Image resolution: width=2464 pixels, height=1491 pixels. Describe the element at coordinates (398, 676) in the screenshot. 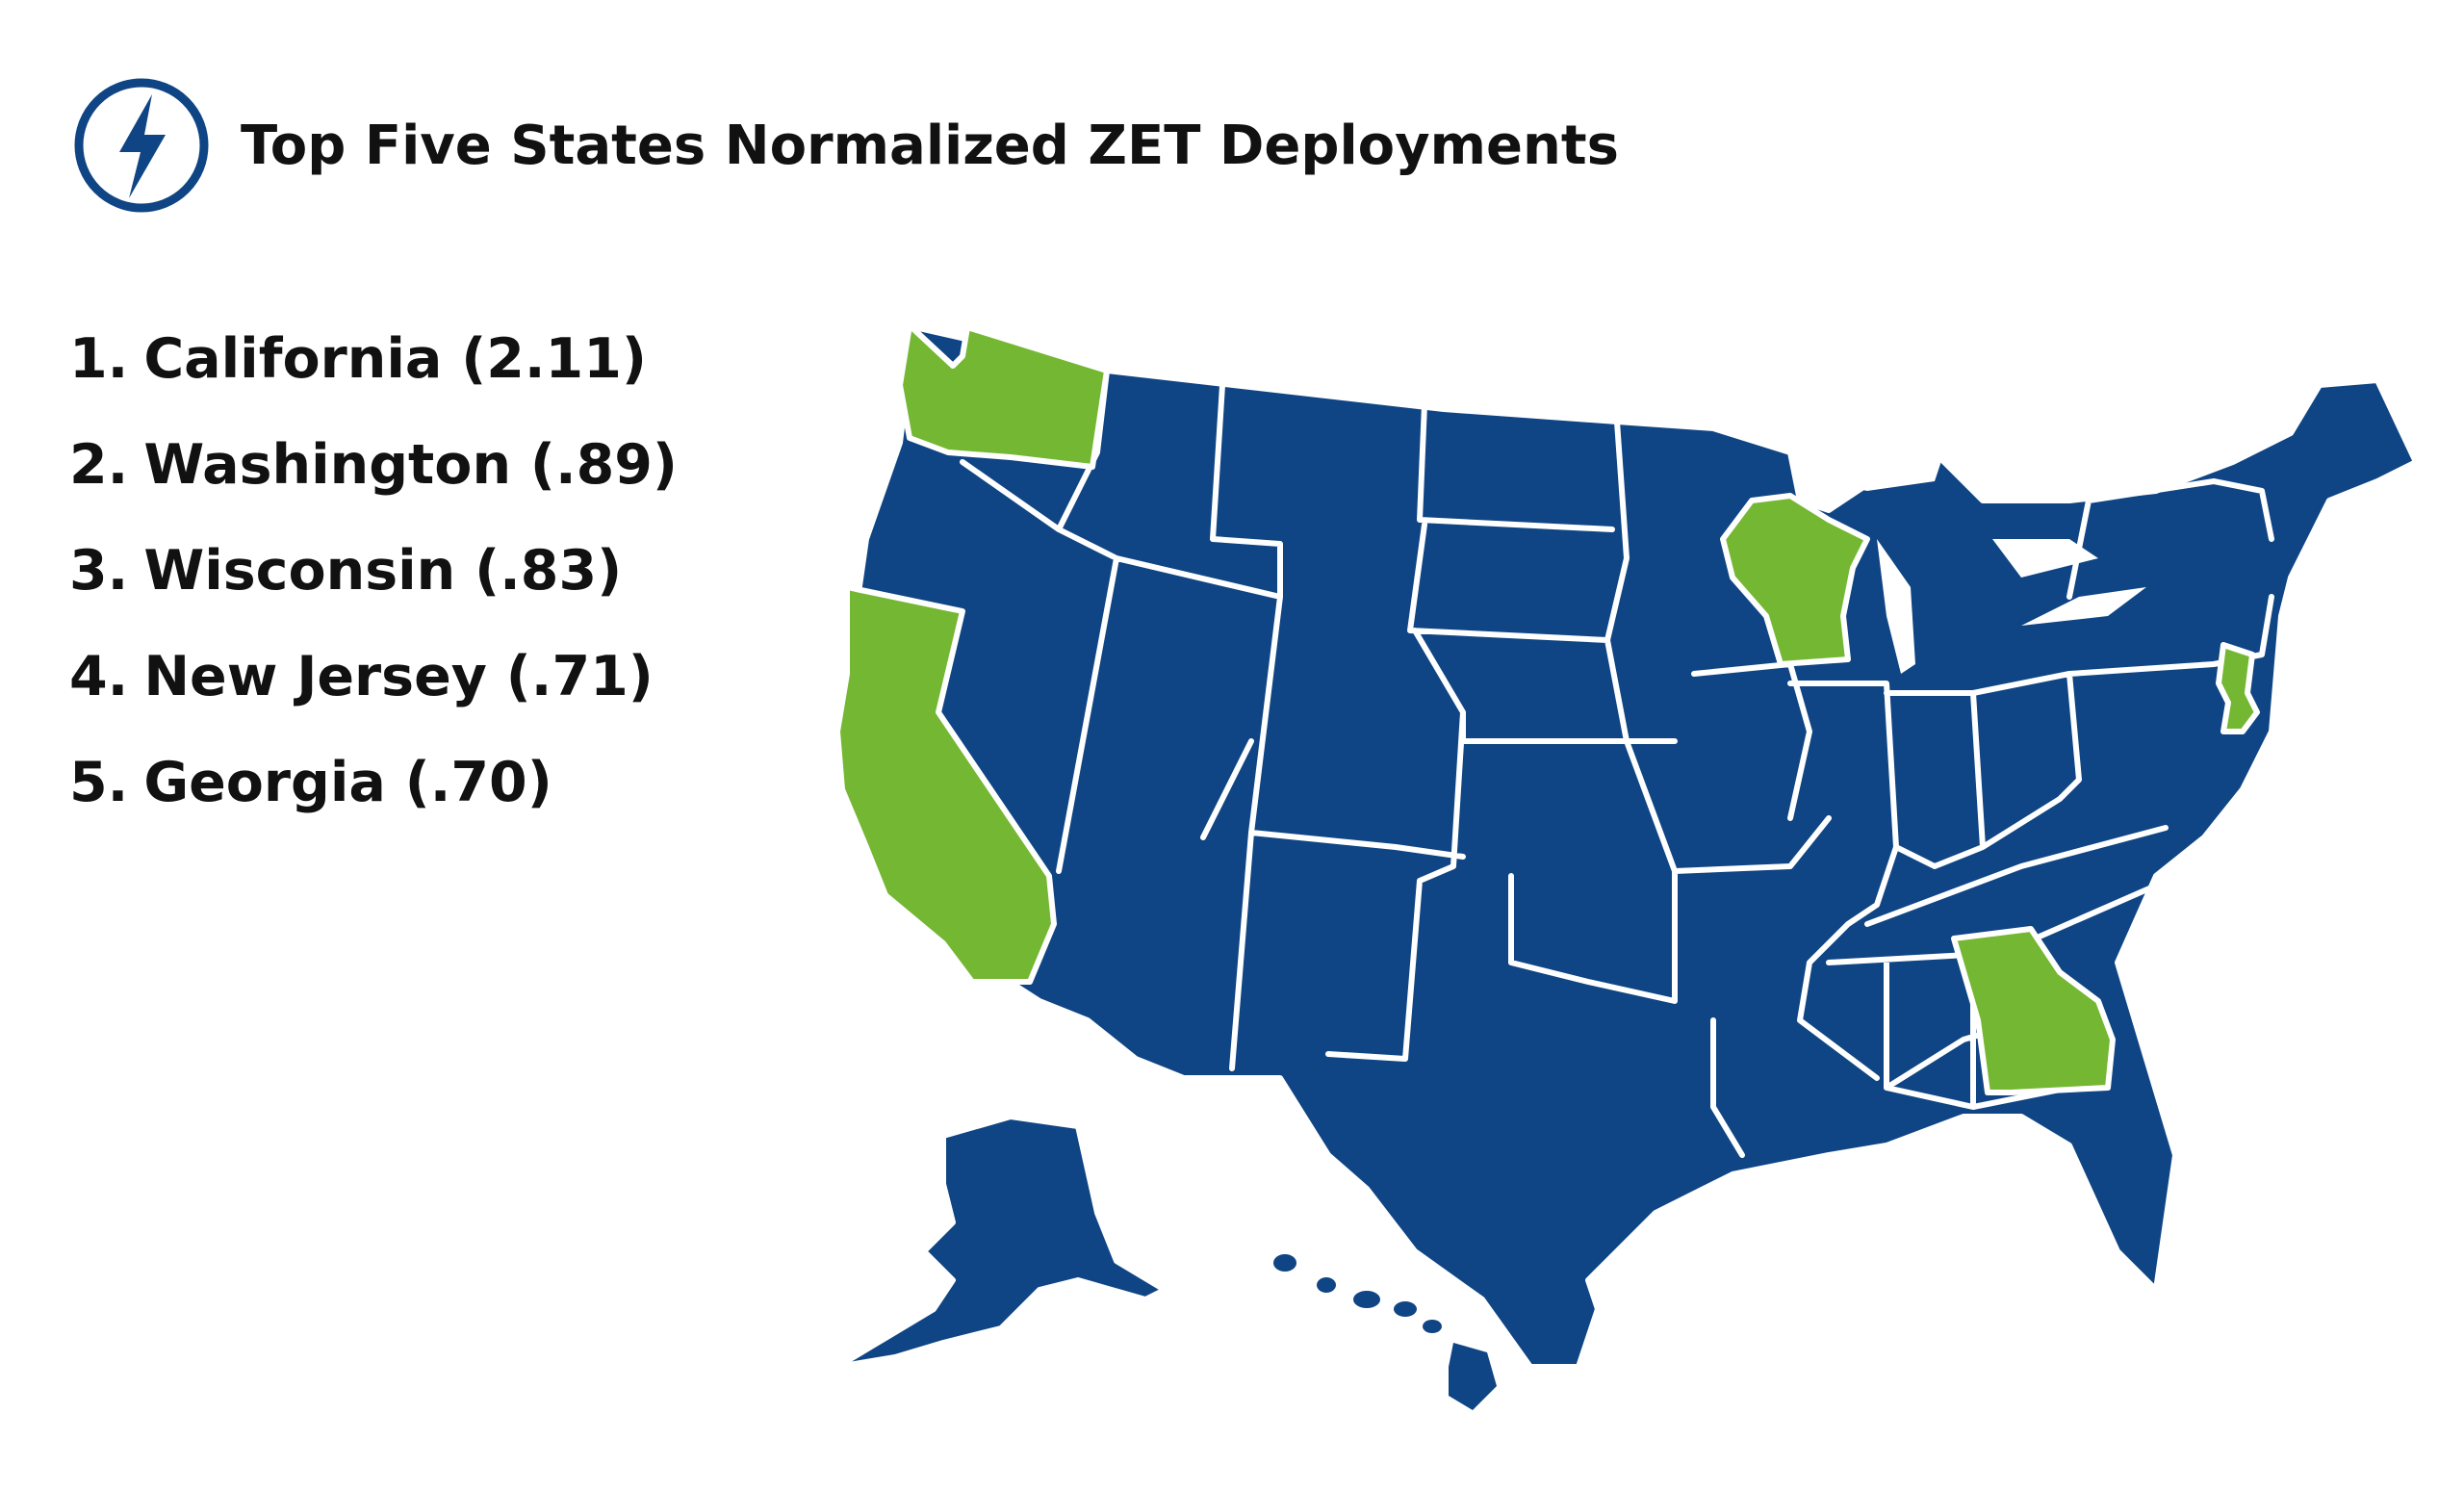

I see `ranking-label: New Jersey (.71)` at that location.